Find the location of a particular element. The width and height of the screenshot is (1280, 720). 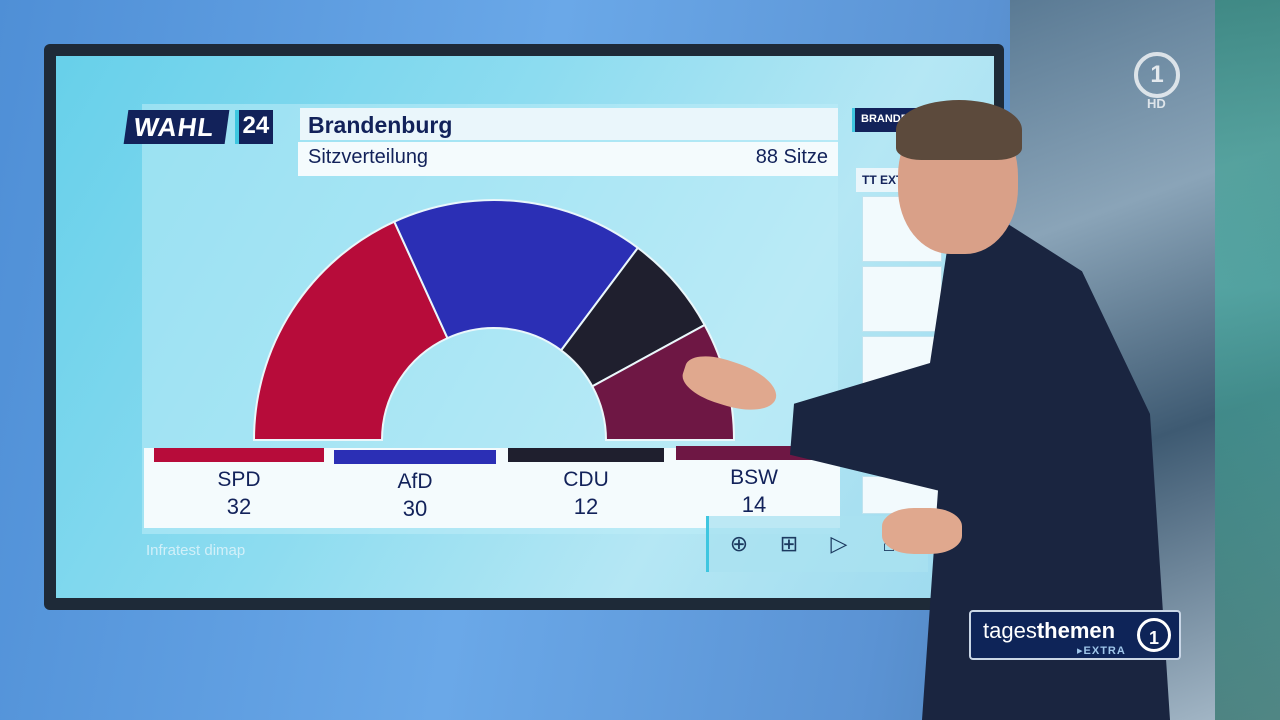

legend-label-cdu: CDU is located at coordinates (586, 479).